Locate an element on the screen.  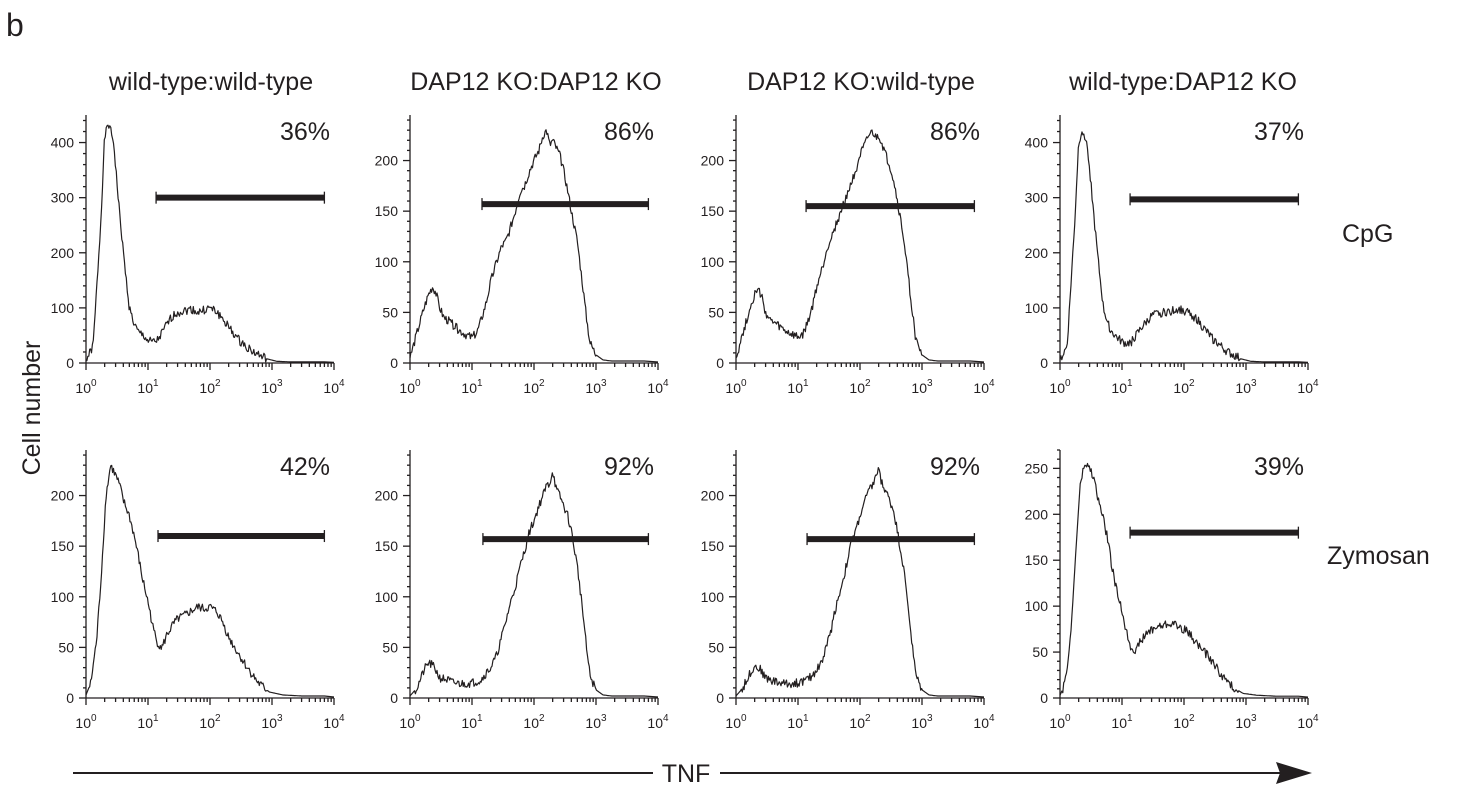
y-axis-label: Cell number is located at coordinates (32, 408).